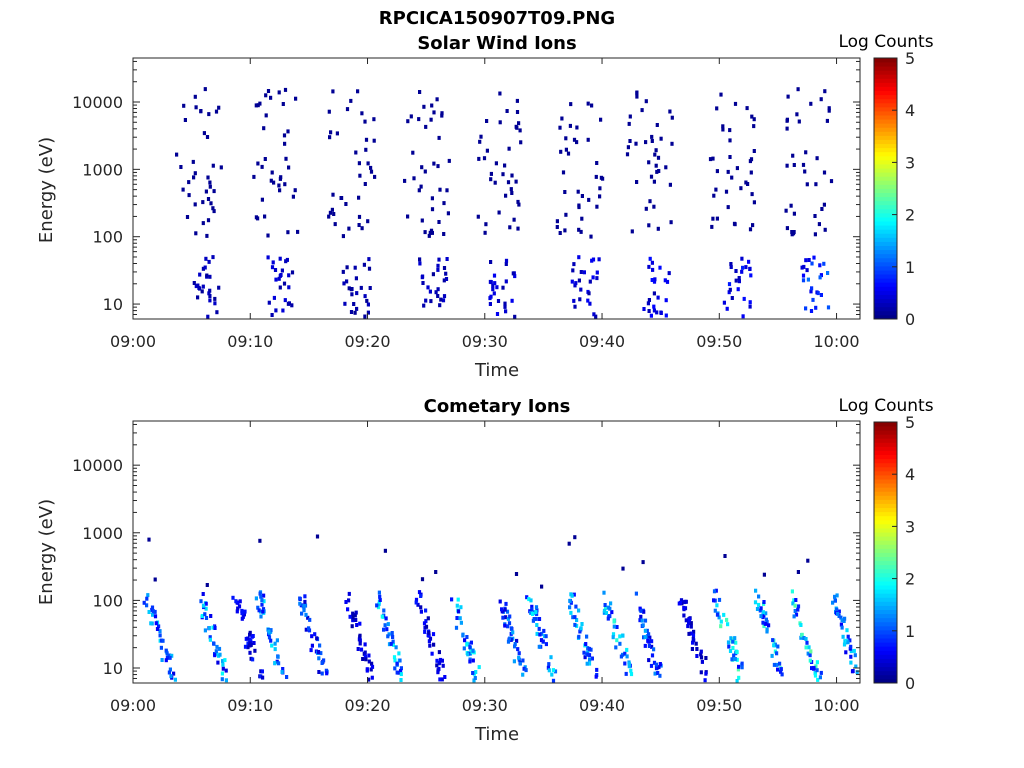  Describe the element at coordinates (910, 579) in the screenshot. I see `colorbar-tick-label: 2` at that location.